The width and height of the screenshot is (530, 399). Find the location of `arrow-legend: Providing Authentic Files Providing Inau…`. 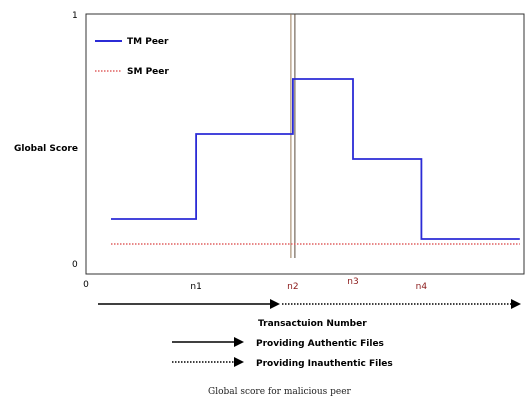

arrow-legend: Providing Authentic Files Providing Inau… is located at coordinates (282, 353).